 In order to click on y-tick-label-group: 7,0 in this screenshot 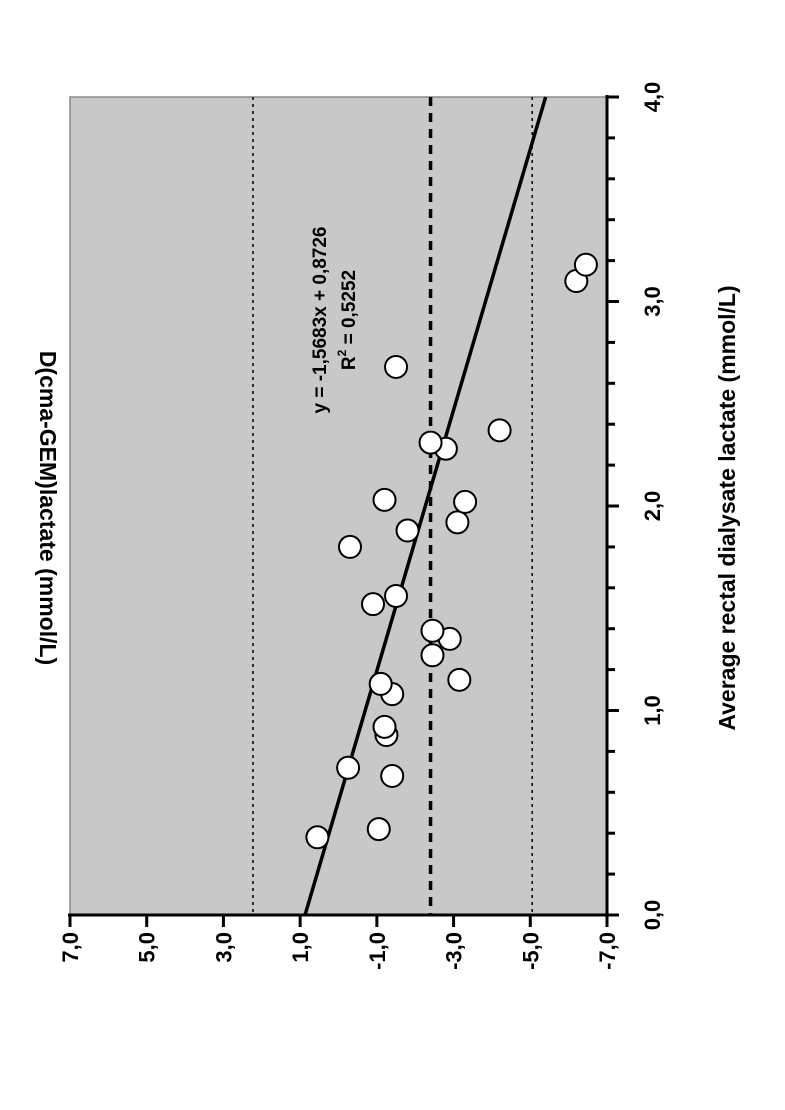, I will do `click(70, 947)`.